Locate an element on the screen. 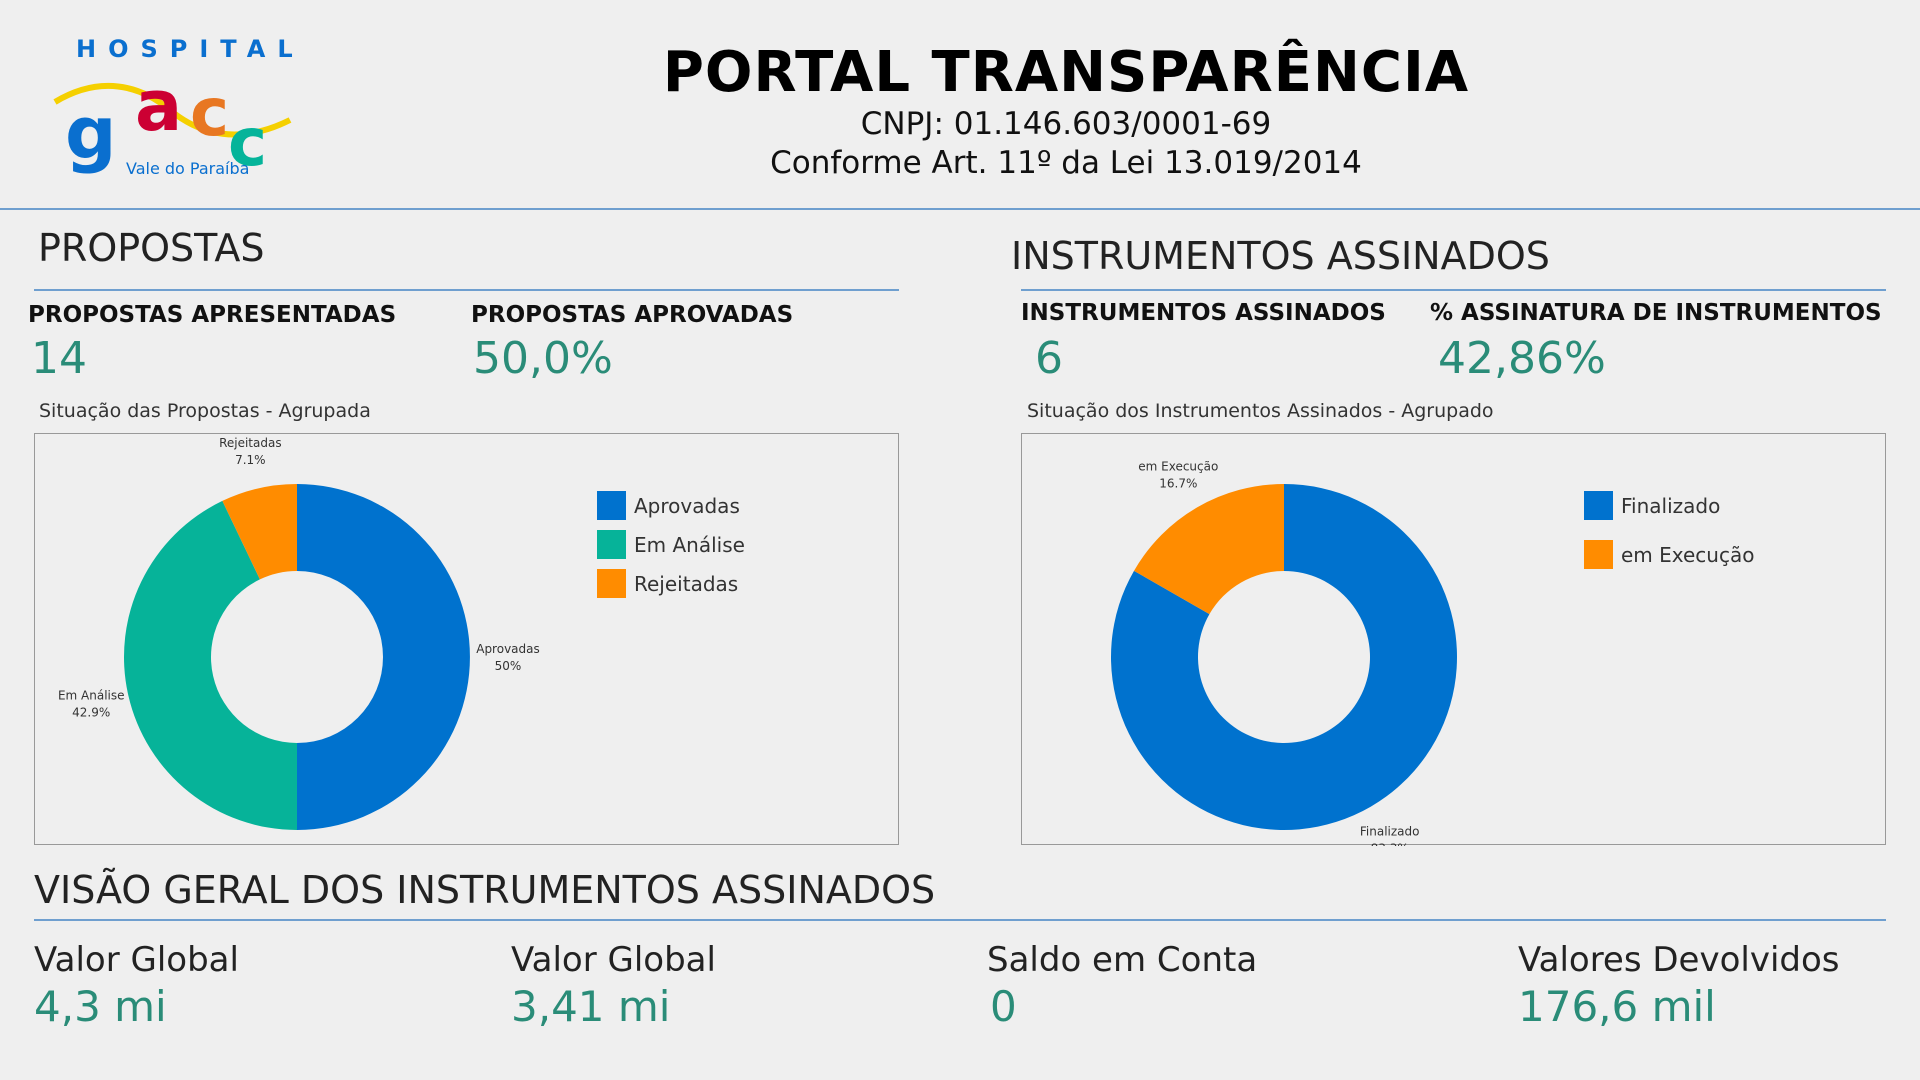  svg-text: g is located at coordinates (91, 133).